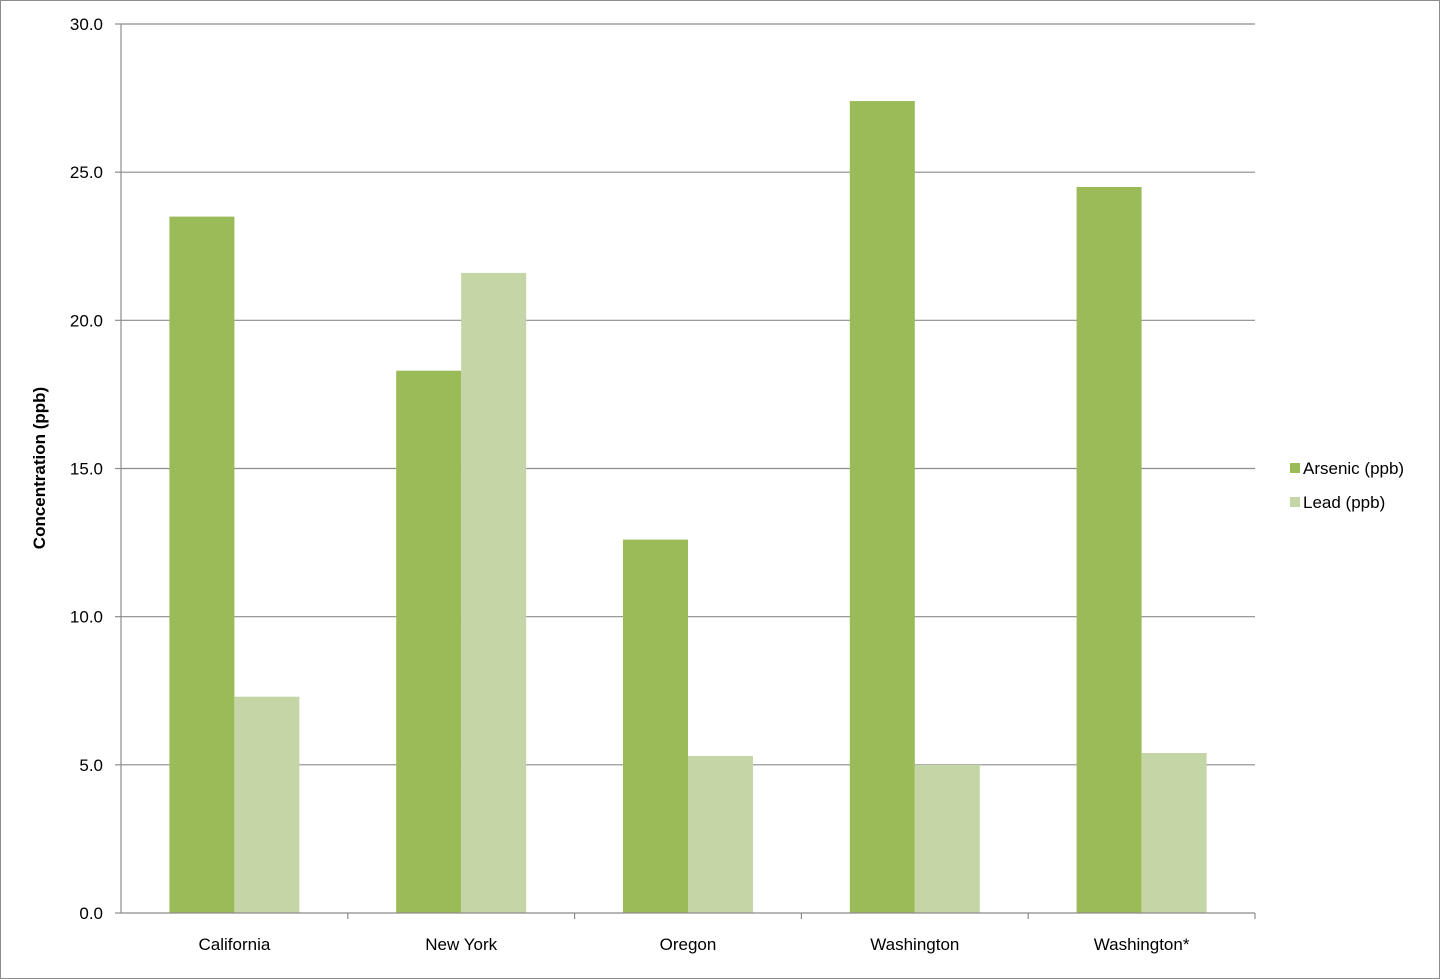 This screenshot has height=979, width=1440. Describe the element at coordinates (914, 944) in the screenshot. I see `x-tick-label: Washington` at that location.